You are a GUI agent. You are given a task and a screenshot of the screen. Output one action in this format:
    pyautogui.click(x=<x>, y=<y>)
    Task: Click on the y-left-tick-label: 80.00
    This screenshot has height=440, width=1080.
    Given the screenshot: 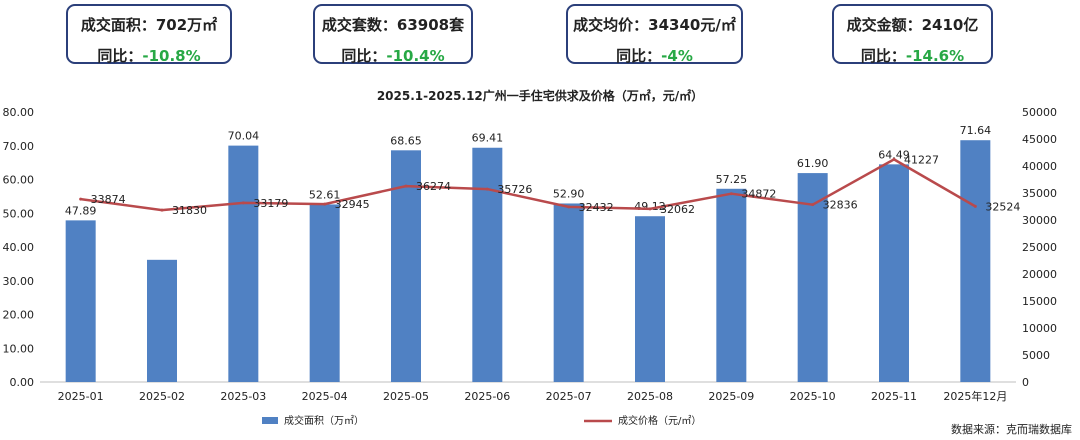 What is the action you would take?
    pyautogui.click(x=19, y=112)
    